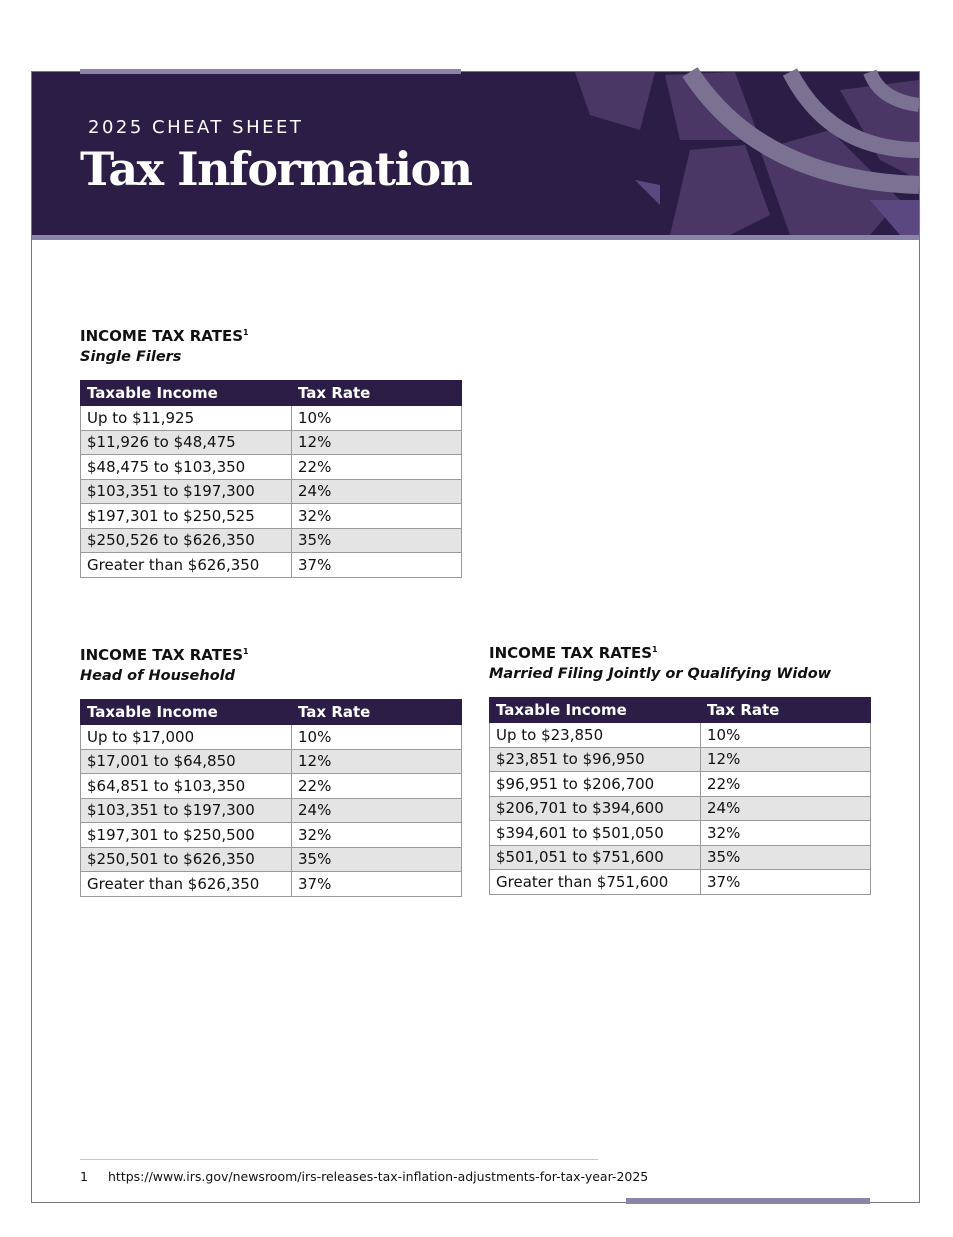 The height and width of the screenshot is (1237, 953). What do you see at coordinates (186, 442) in the screenshot?
I see `cell: $11,926 to $48,475` at bounding box center [186, 442].